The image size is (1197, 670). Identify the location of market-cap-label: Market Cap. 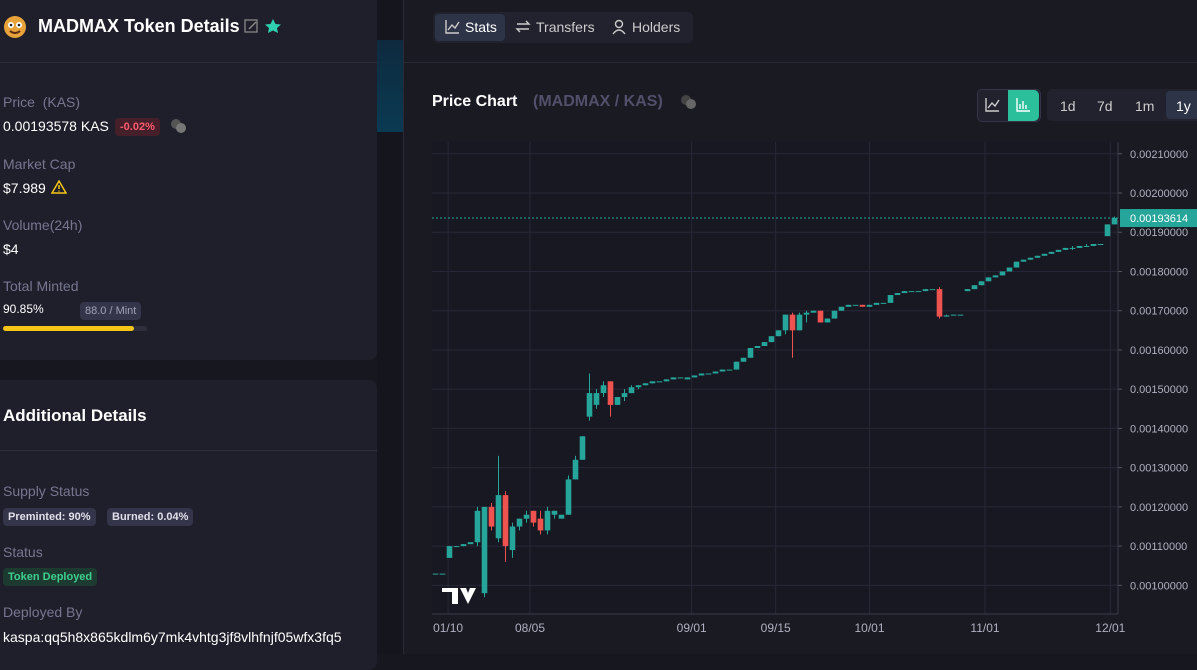
(39, 164).